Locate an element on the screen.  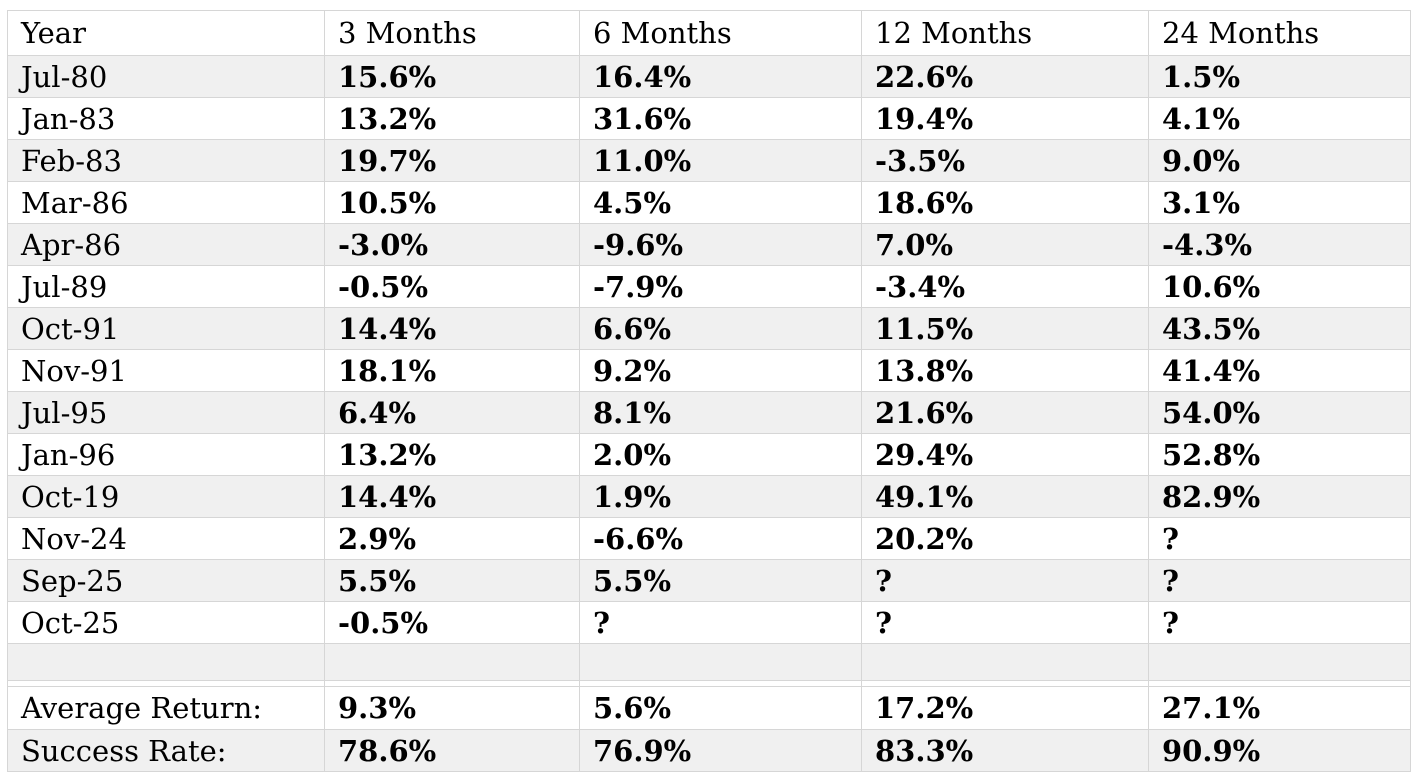
value-cell: 7.0% is located at coordinates (1005, 244).